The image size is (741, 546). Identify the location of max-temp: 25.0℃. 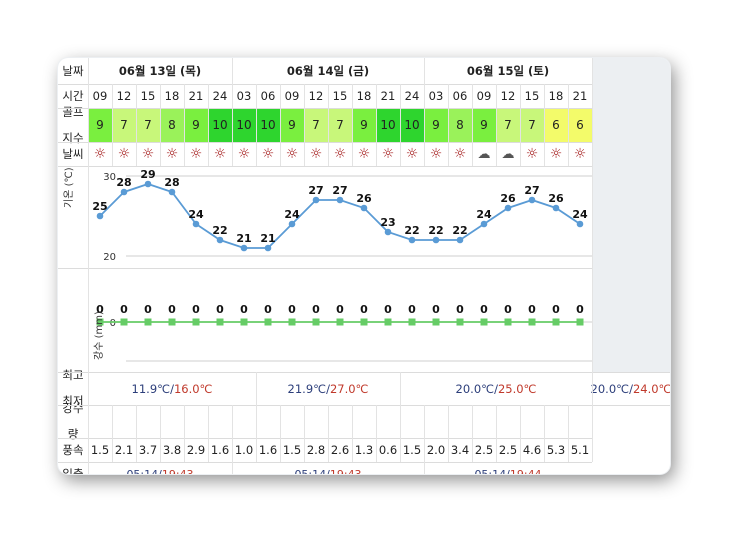
(517, 388).